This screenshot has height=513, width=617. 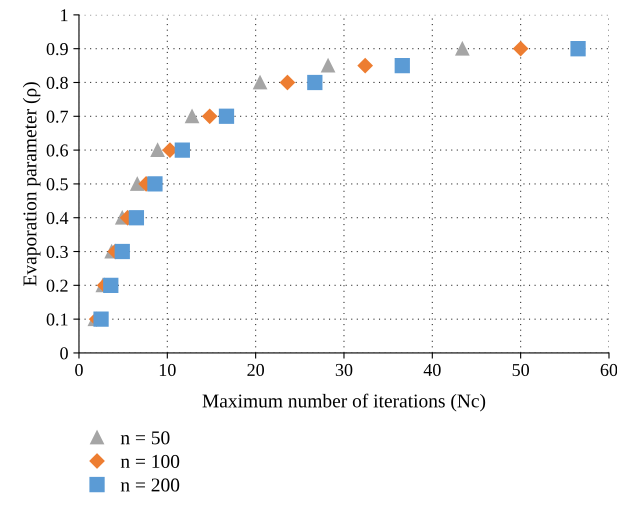 What do you see at coordinates (57, 49) in the screenshot?
I see `y-tick-label: 0.9` at bounding box center [57, 49].